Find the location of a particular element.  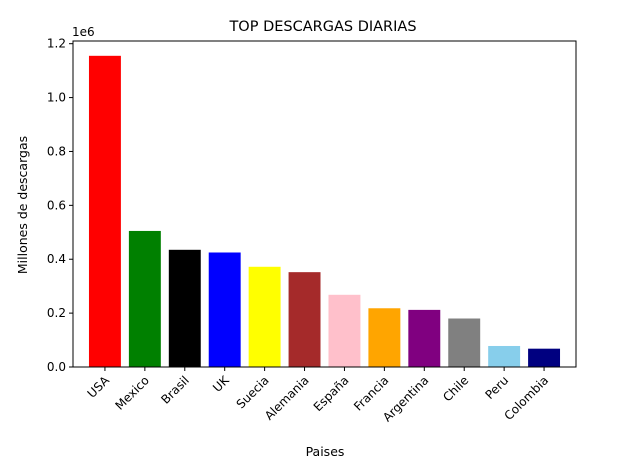

bar-españa is located at coordinates (344, 330).